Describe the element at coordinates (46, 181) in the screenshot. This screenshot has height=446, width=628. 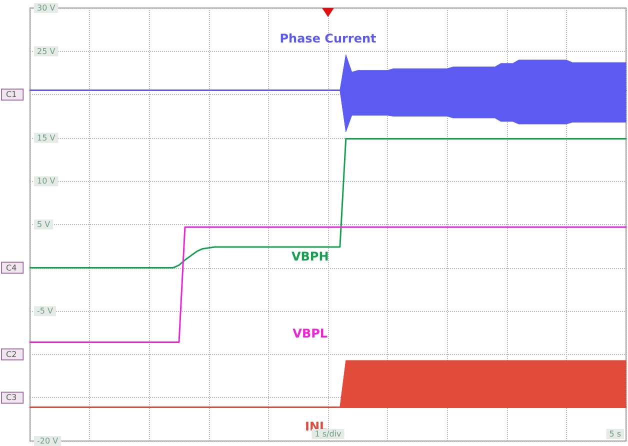
I see `y-tick-label: 10 V` at that location.